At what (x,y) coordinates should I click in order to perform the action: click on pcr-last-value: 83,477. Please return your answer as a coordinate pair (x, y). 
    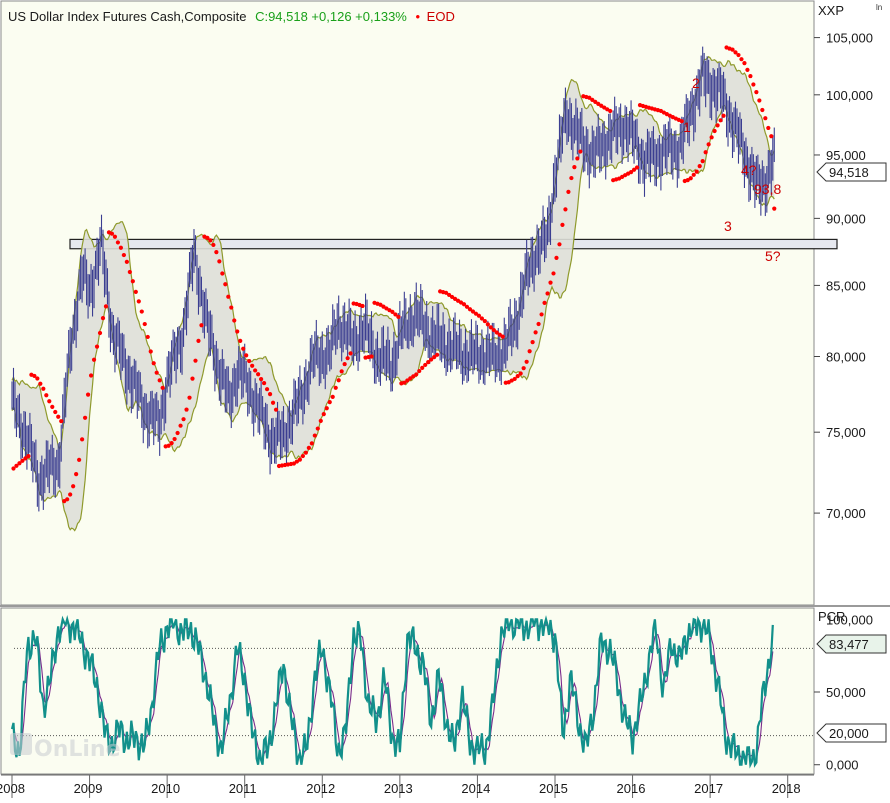
    Looking at the image, I should click on (849, 644).